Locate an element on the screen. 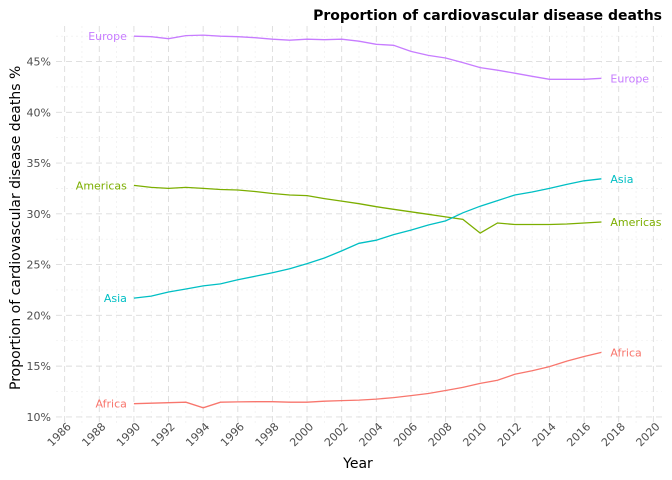 The image size is (672, 480). x-tick-label: 2002 is located at coordinates (336, 434).